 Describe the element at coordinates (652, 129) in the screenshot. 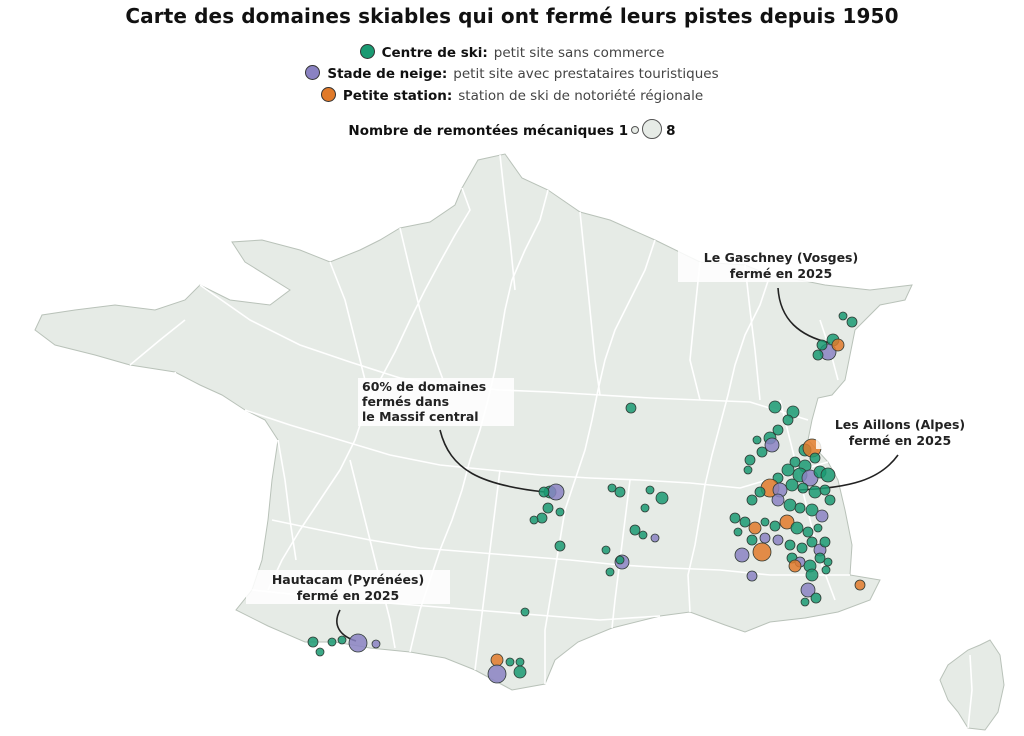

I see `size-large-circle-icon` at that location.